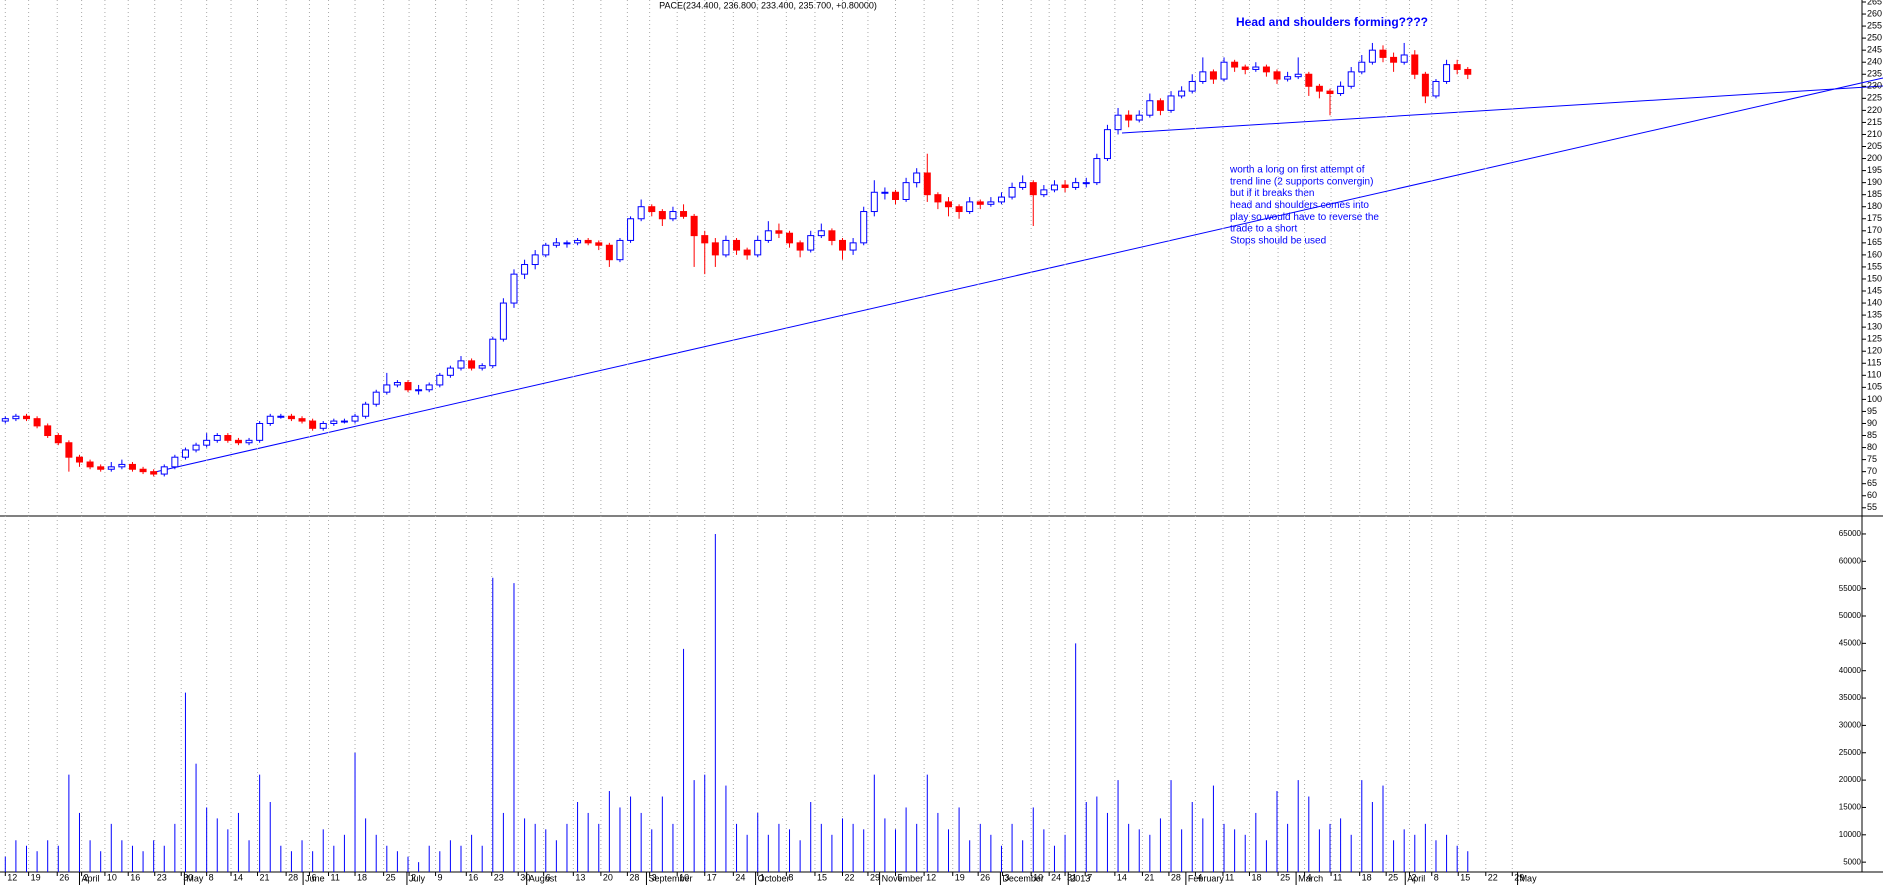 Image resolution: width=1883 pixels, height=885 pixels. What do you see at coordinates (740, 877) in the screenshot?
I see `x-tick-label: 24` at bounding box center [740, 877].